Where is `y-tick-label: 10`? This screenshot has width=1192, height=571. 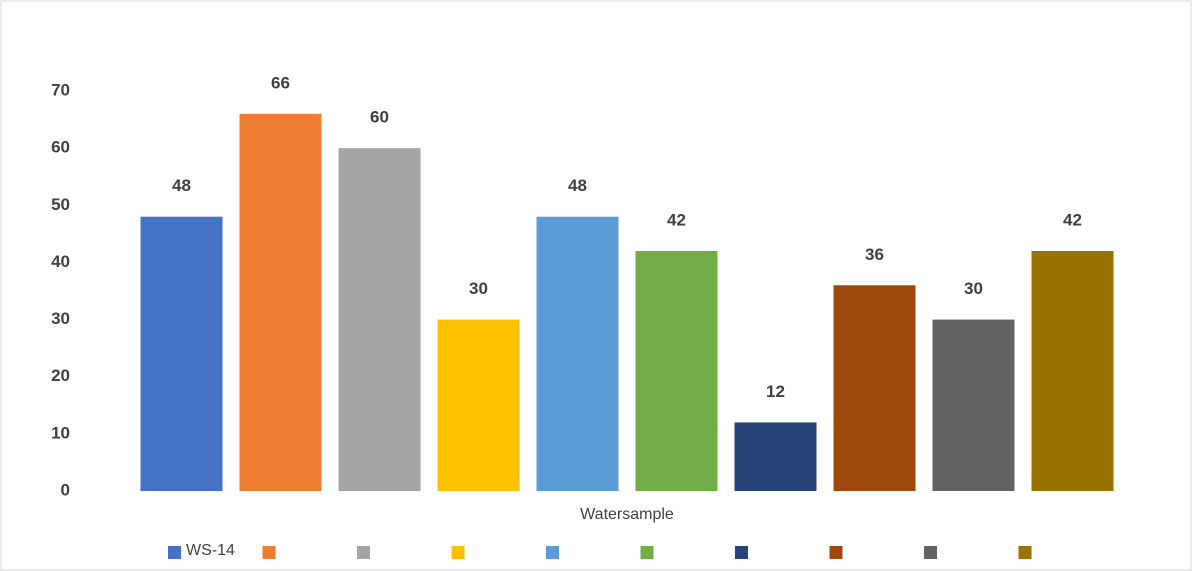 y-tick-label: 10 is located at coordinates (60, 432).